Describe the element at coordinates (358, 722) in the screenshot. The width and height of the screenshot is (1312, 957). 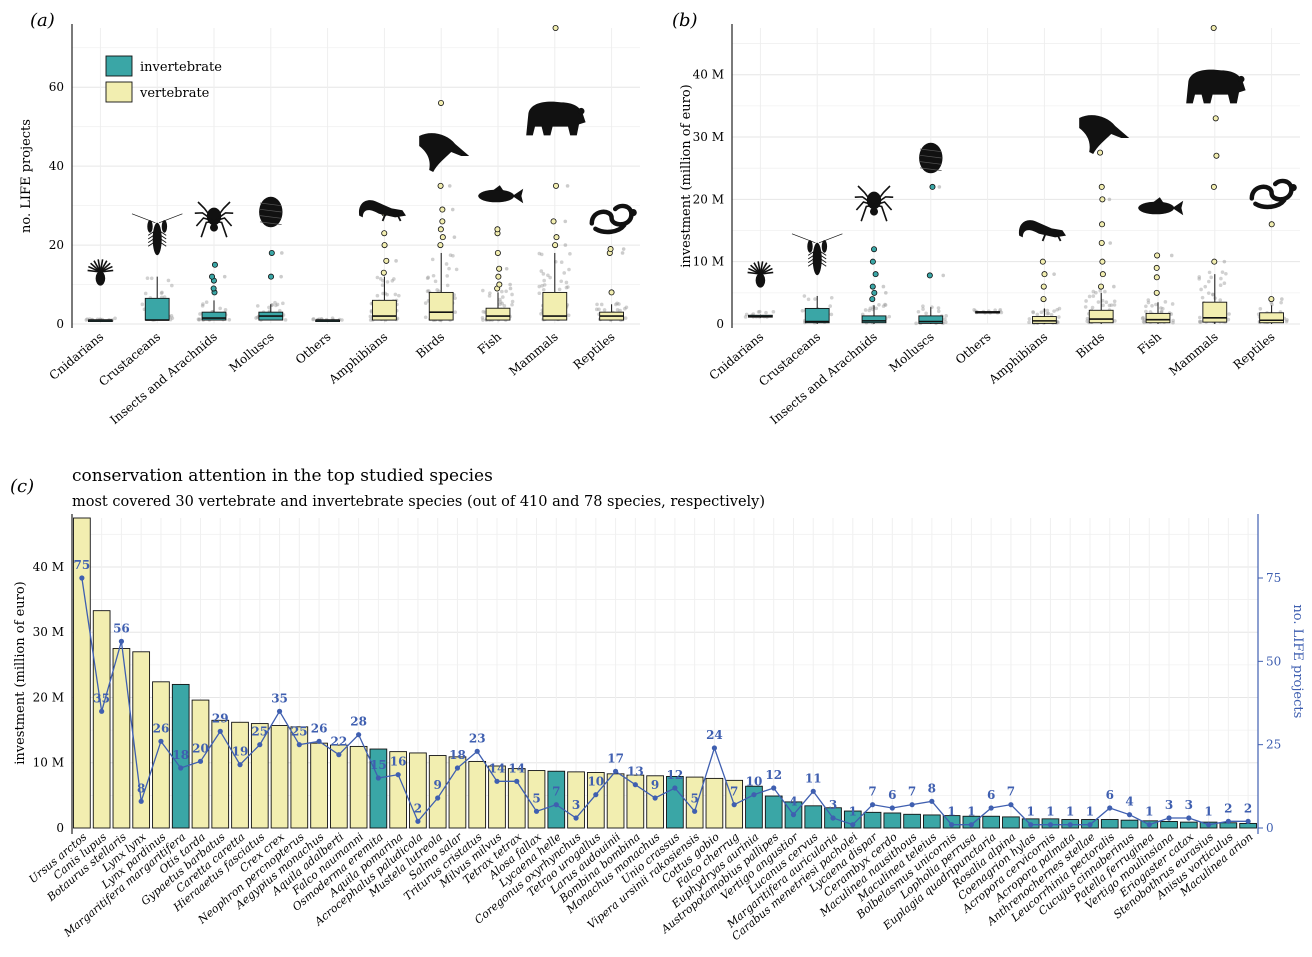
I see `projects-data-label: 28` at that location.